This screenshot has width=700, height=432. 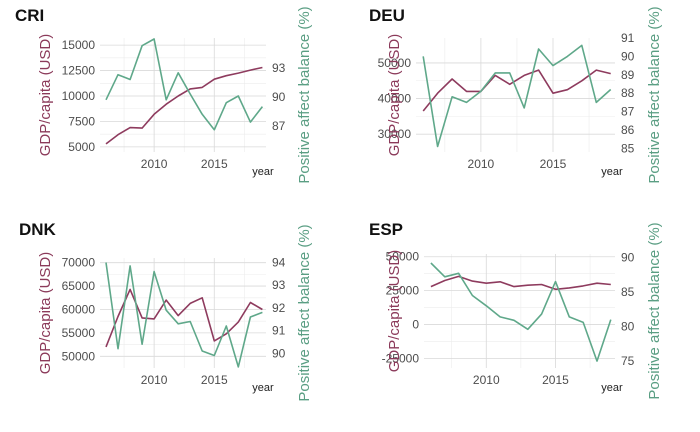 What do you see at coordinates (79, 263) in the screenshot?
I see `y-left-tick-label: 70000` at bounding box center [79, 263].